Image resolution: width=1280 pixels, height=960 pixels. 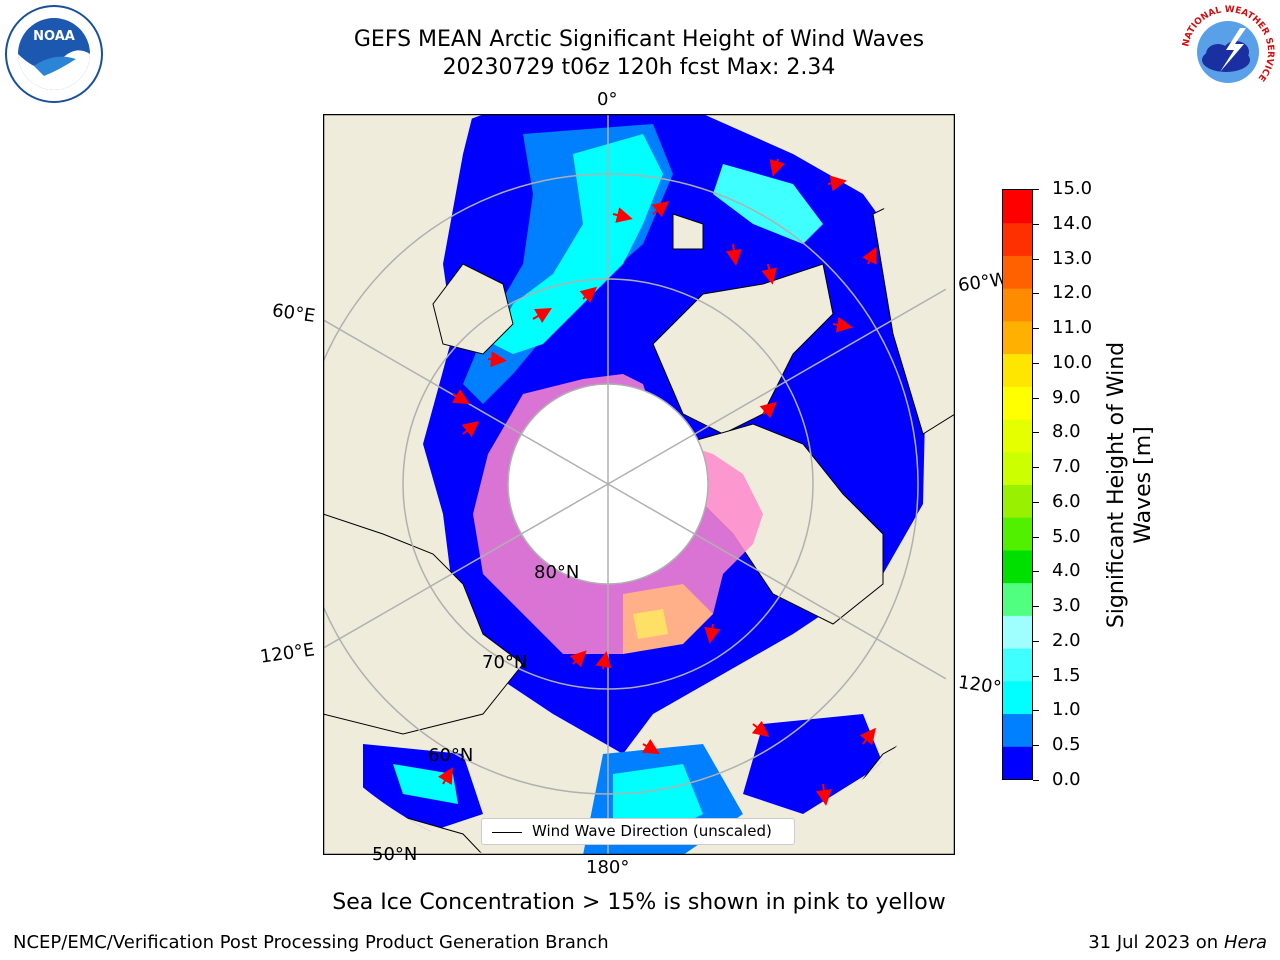 I want to click on lat-label-70n: 70°N, so click(x=505, y=662).